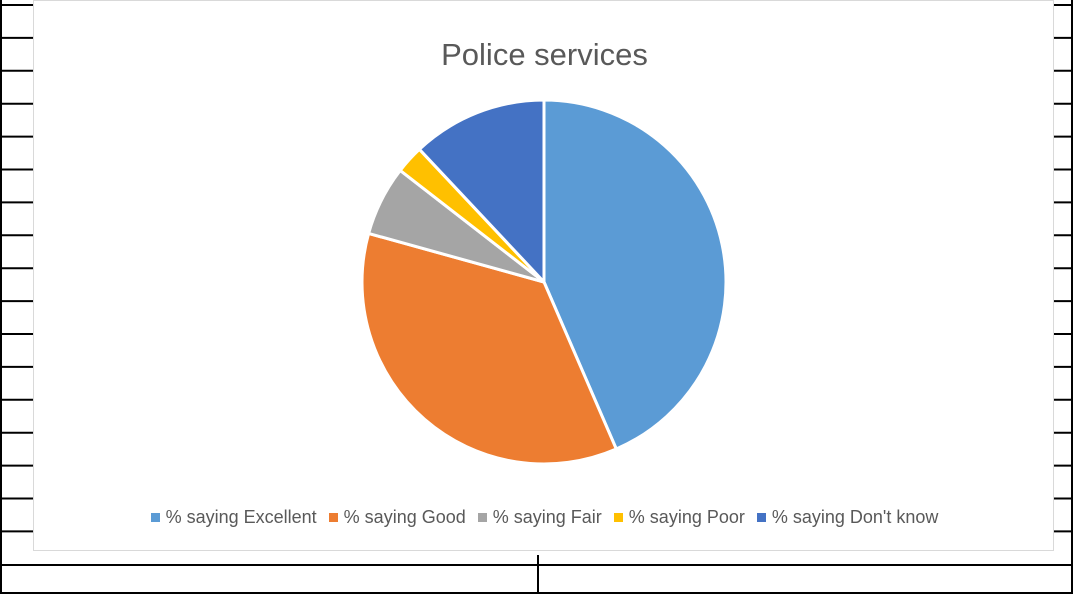 This screenshot has height=594, width=1073. I want to click on legend-label: % saying Excellent, so click(241, 517).